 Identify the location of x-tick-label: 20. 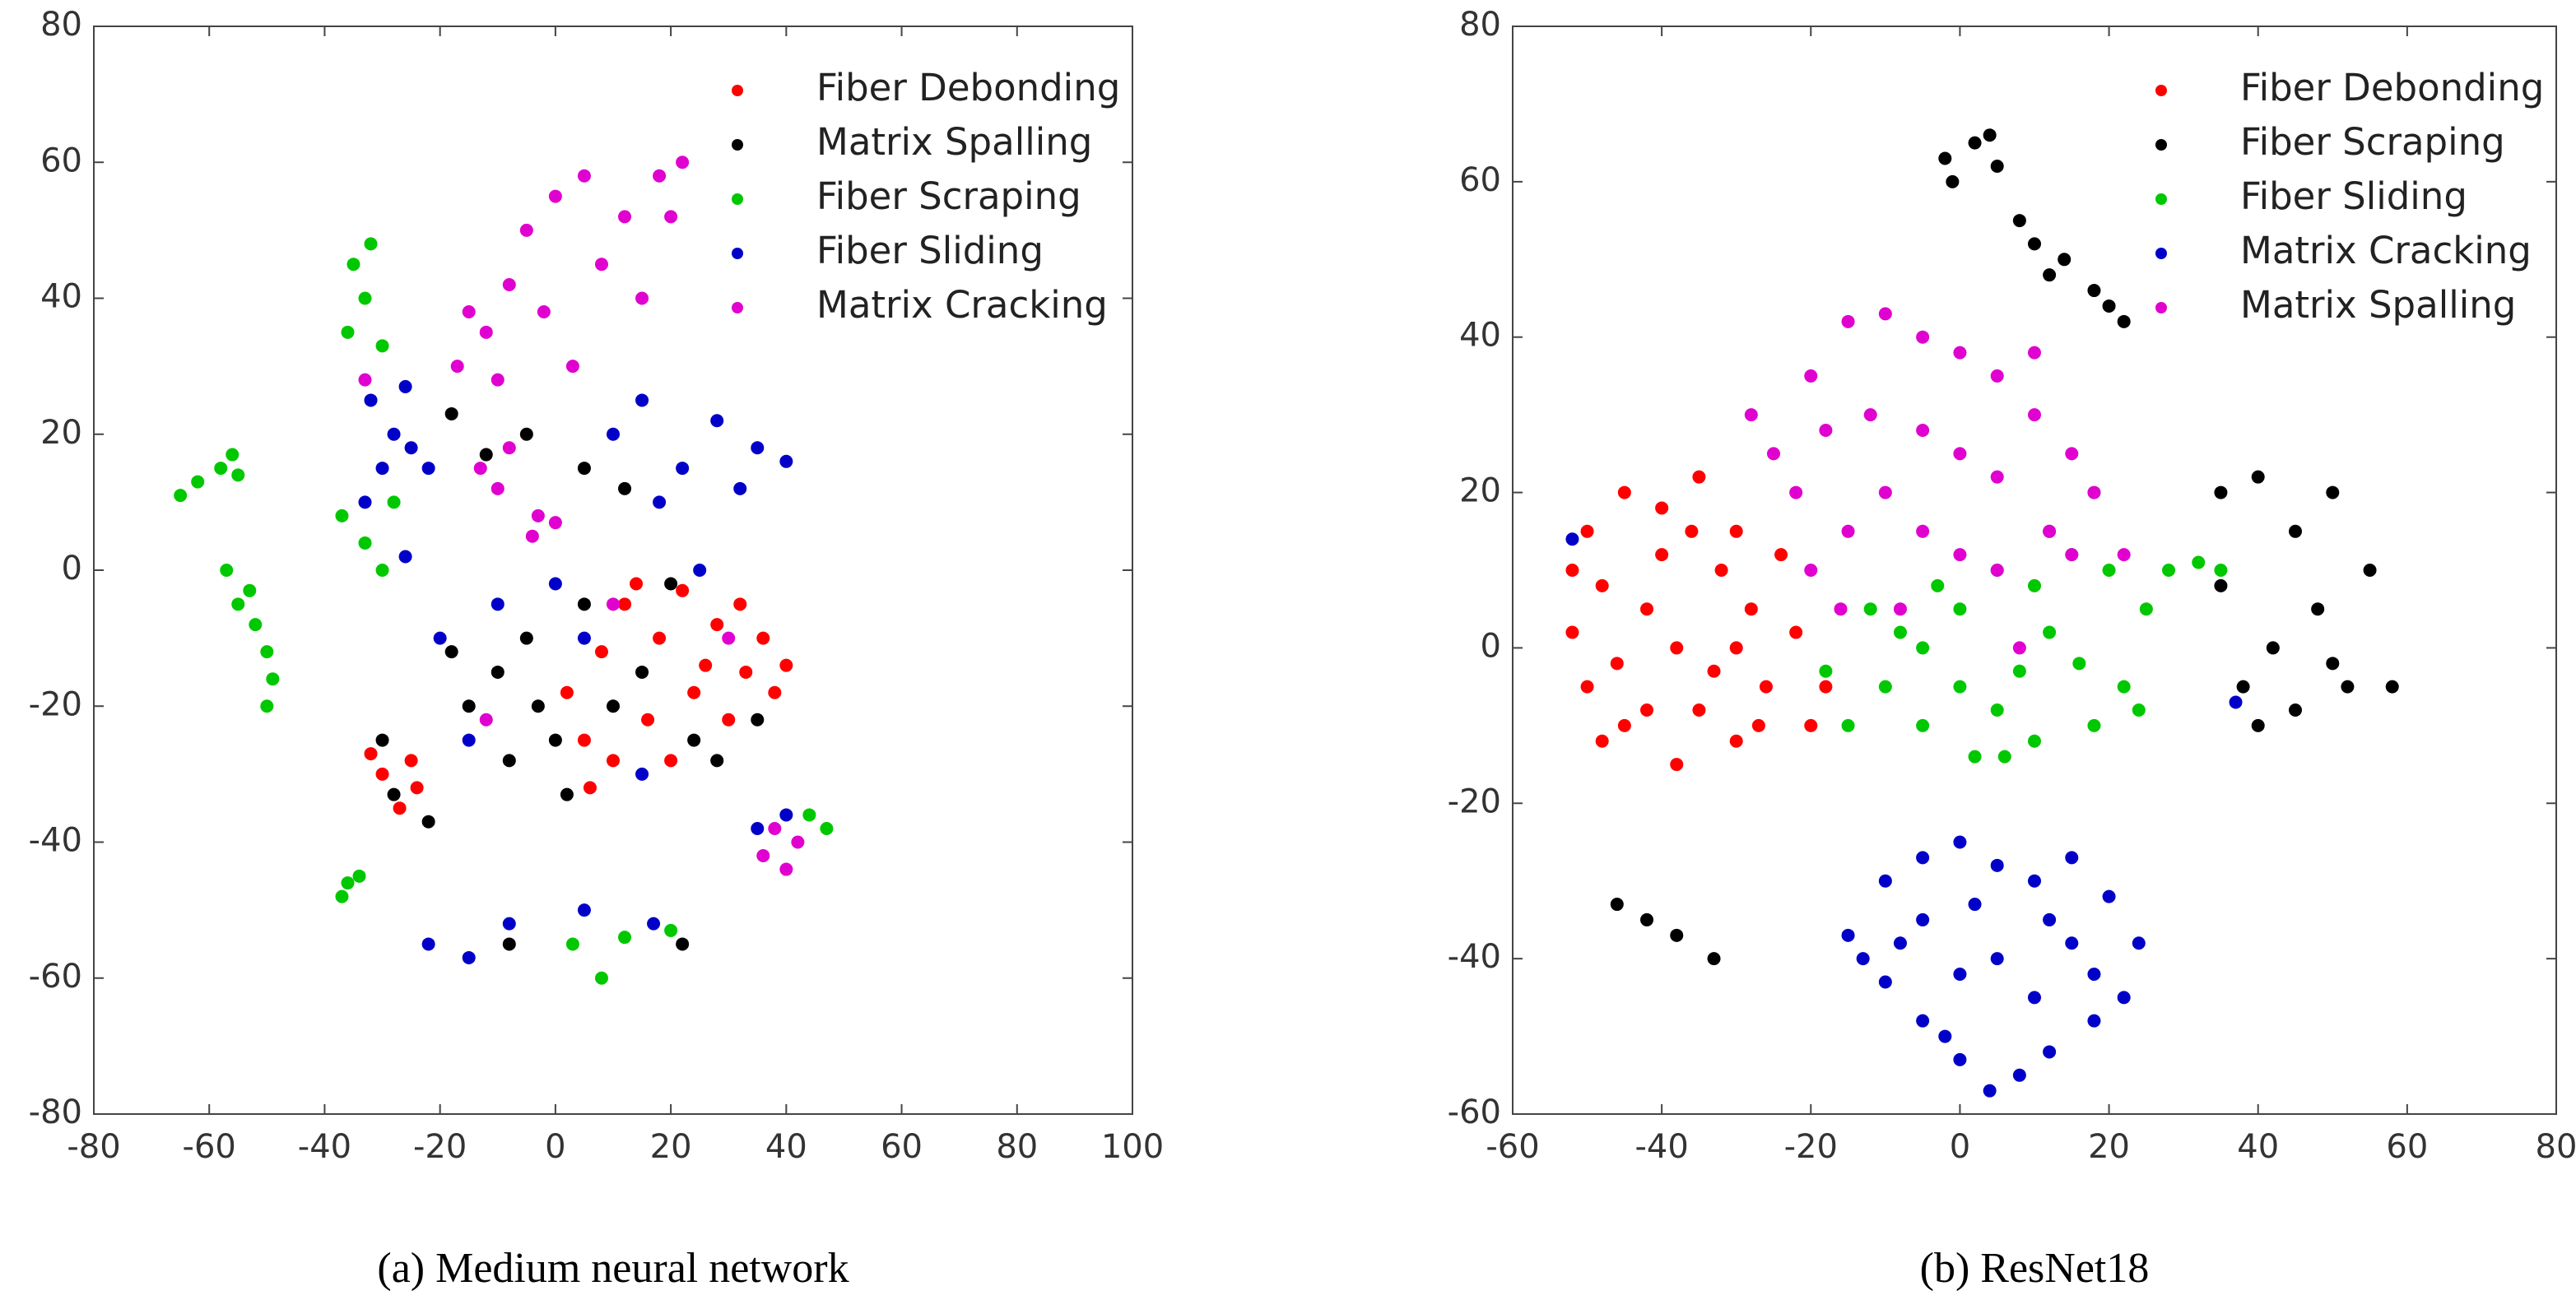
(2109, 1147).